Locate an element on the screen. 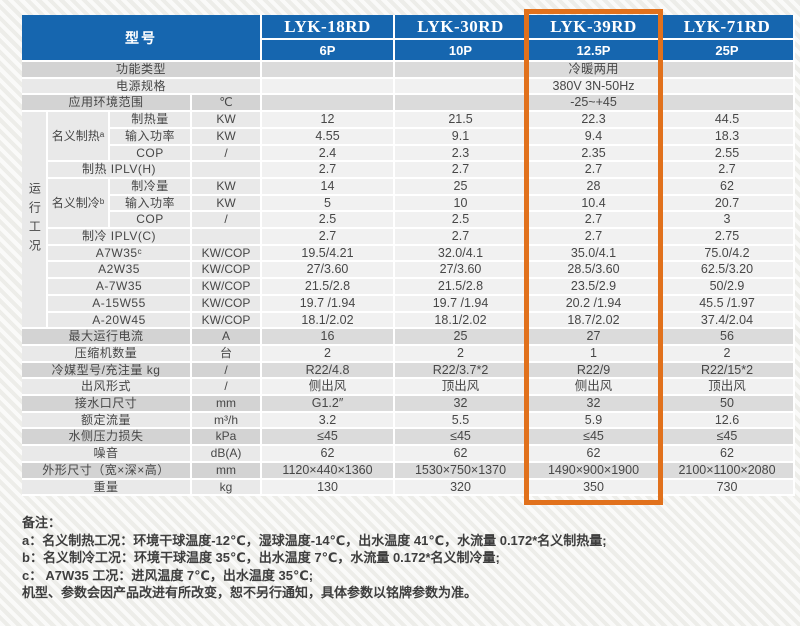 This screenshot has height=626, width=800. hp-rating-10p: 10P is located at coordinates (461, 51).